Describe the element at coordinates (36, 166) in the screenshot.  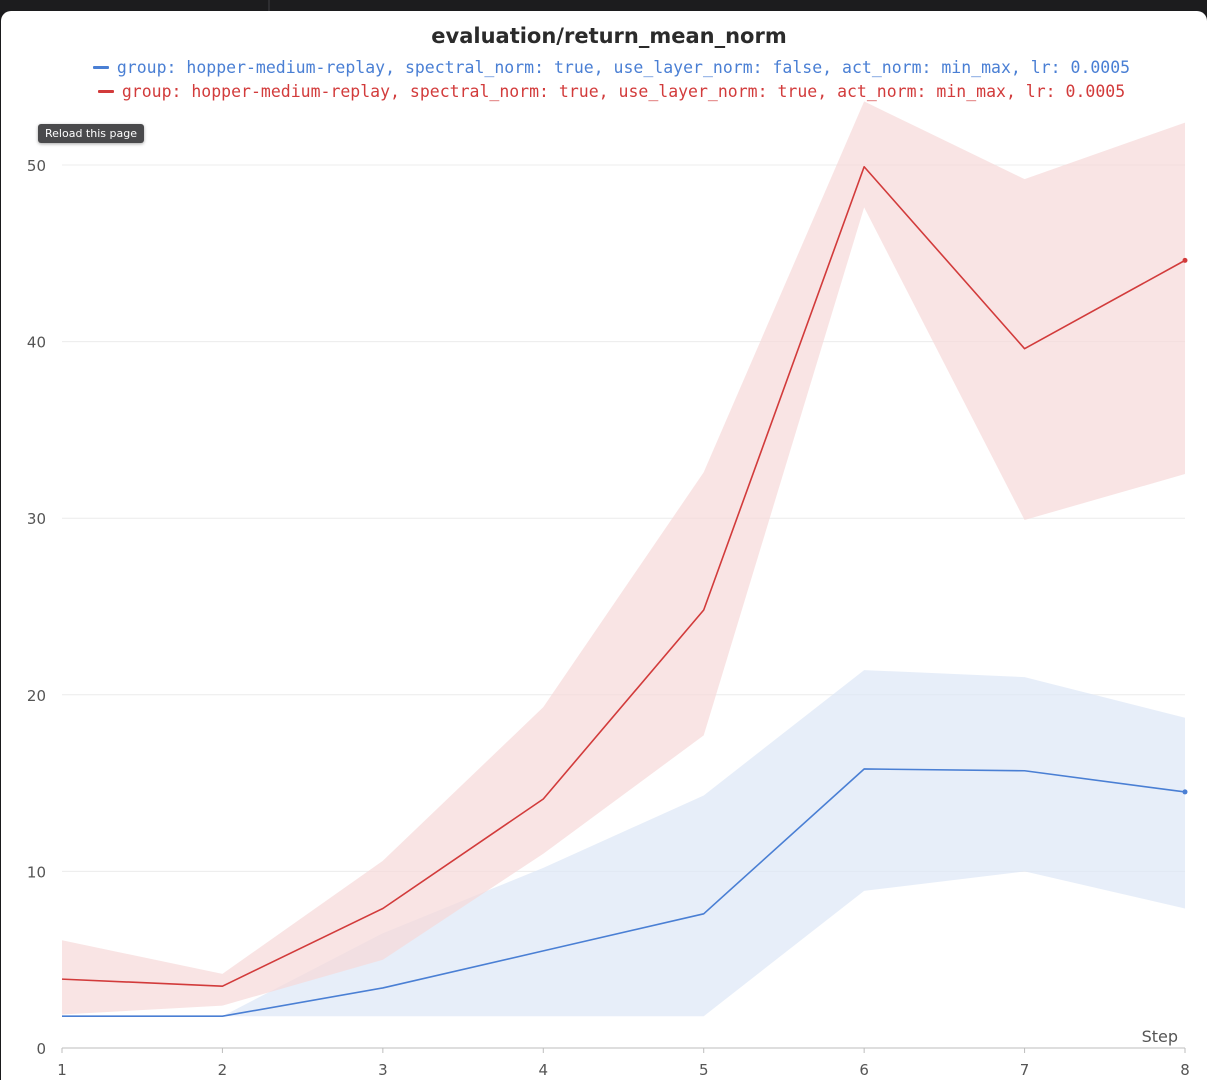
I see `y-tick-label-50: 50` at that location.